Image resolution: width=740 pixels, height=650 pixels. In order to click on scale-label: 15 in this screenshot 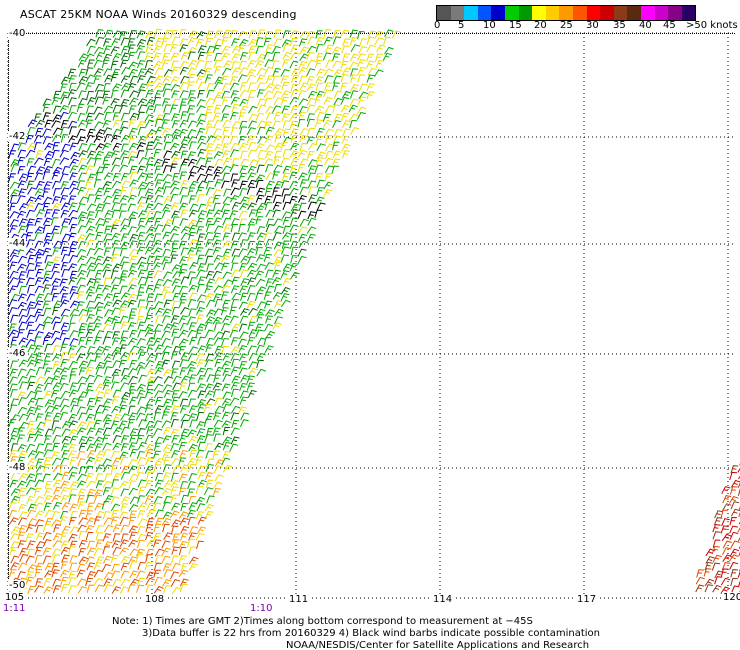, I will do `click(515, 25)`.